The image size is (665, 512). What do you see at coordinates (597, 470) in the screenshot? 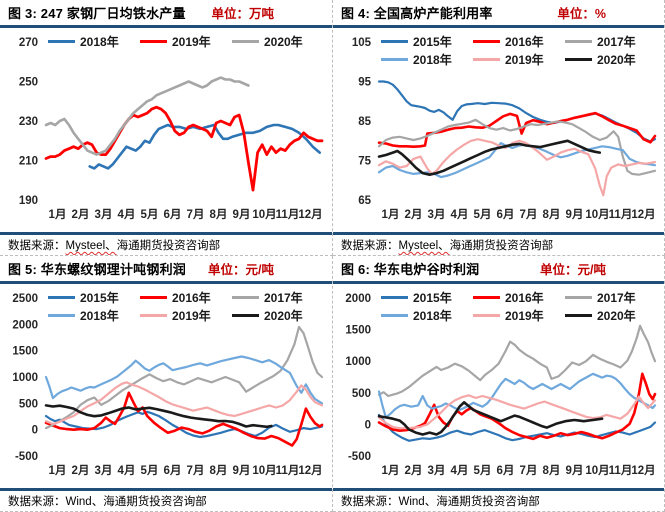
I see `x-tick-label: 10月` at bounding box center [597, 470].